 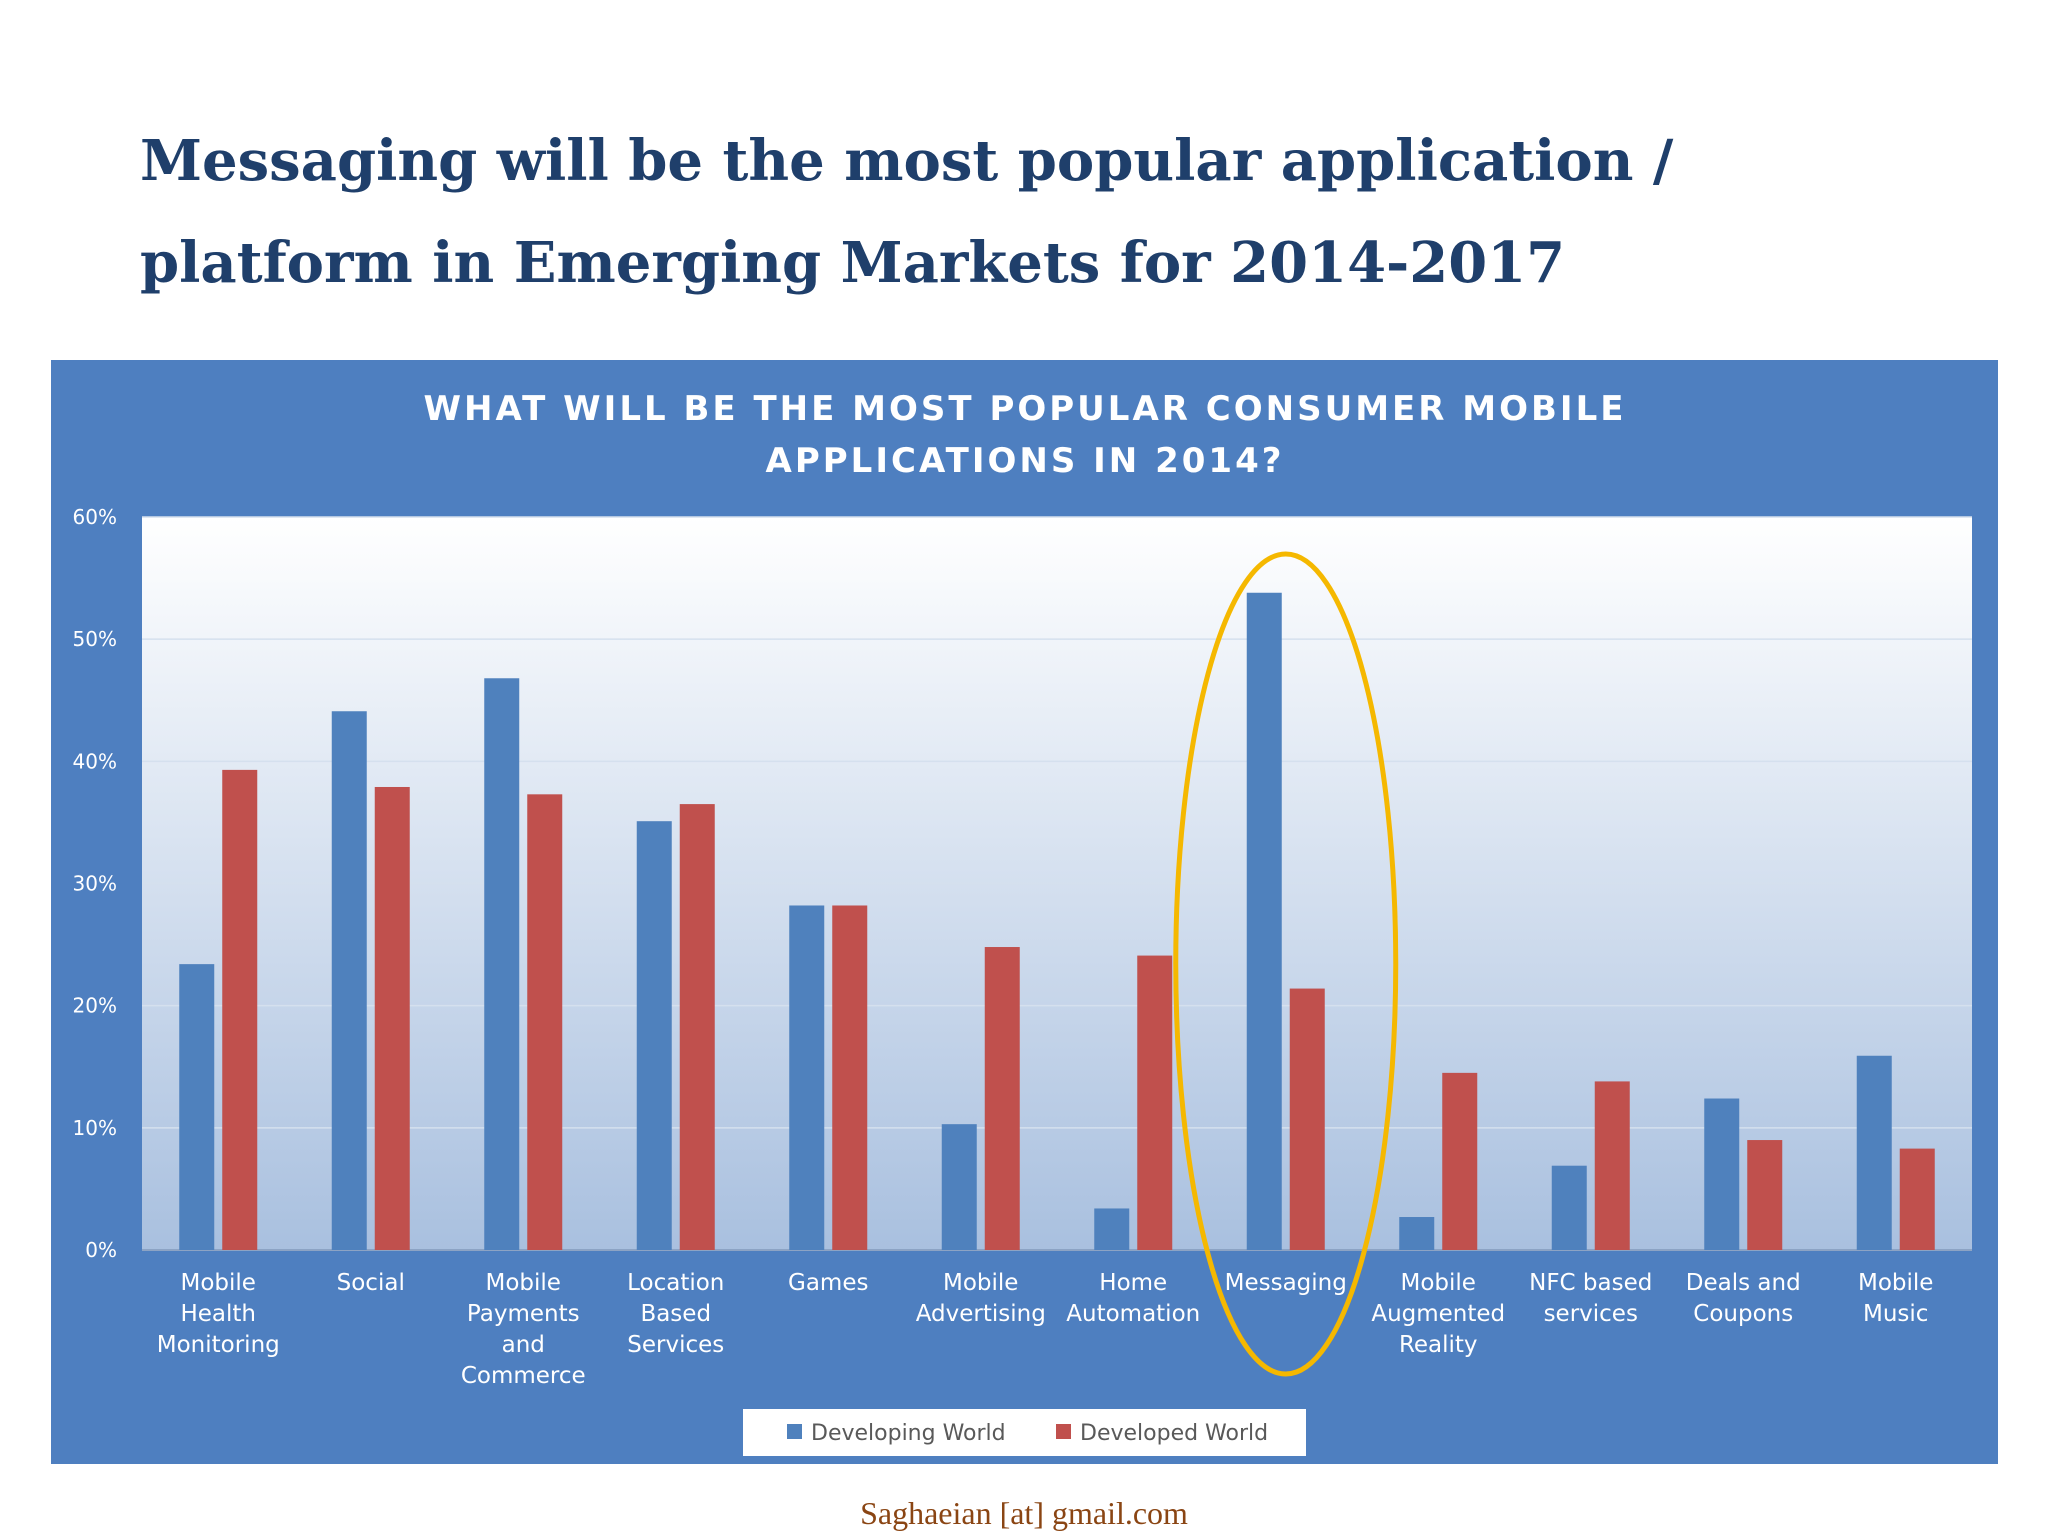 What do you see at coordinates (1895, 1298) in the screenshot?
I see `x-tick-label: Mobile Music` at bounding box center [1895, 1298].